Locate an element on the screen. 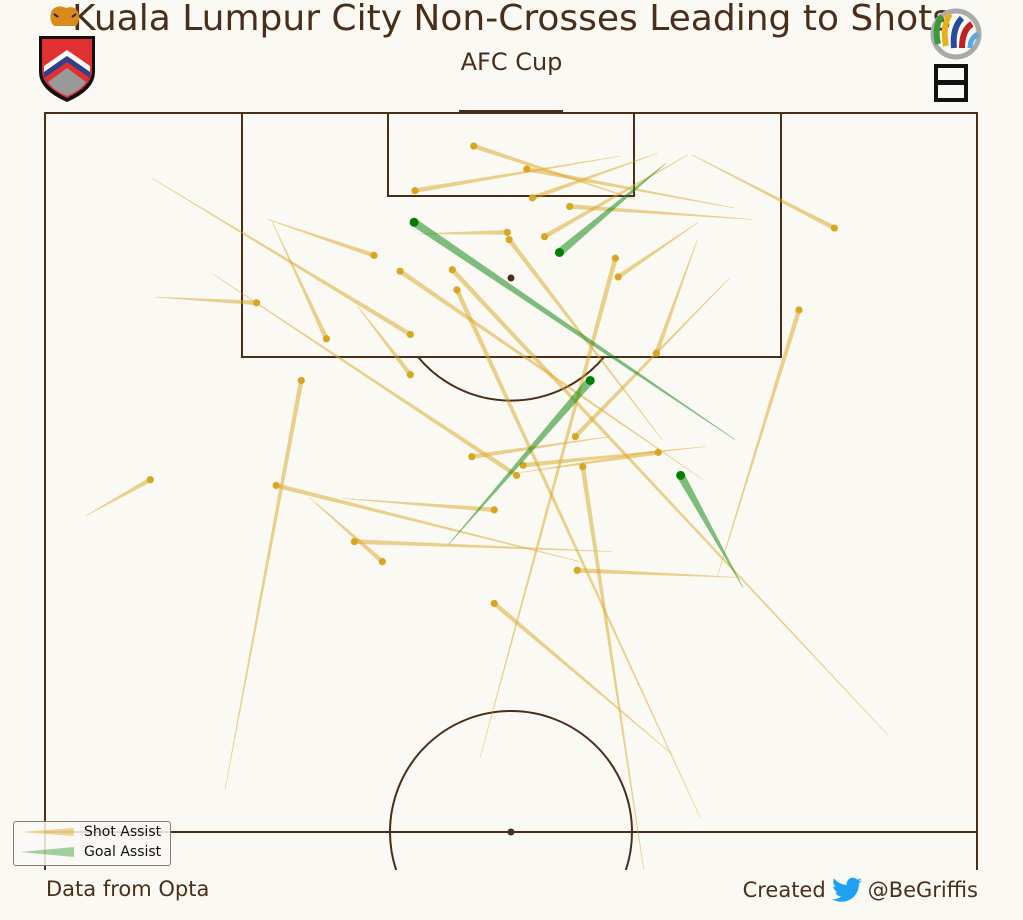  shot-assist-swatch is located at coordinates (47, 832).